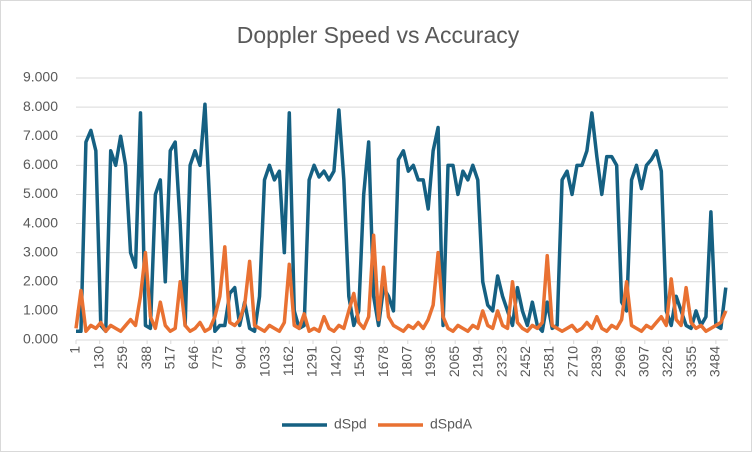 This screenshot has height=452, width=752. Describe the element at coordinates (501, 361) in the screenshot. I see `x-tick-label: 2323` at that location.